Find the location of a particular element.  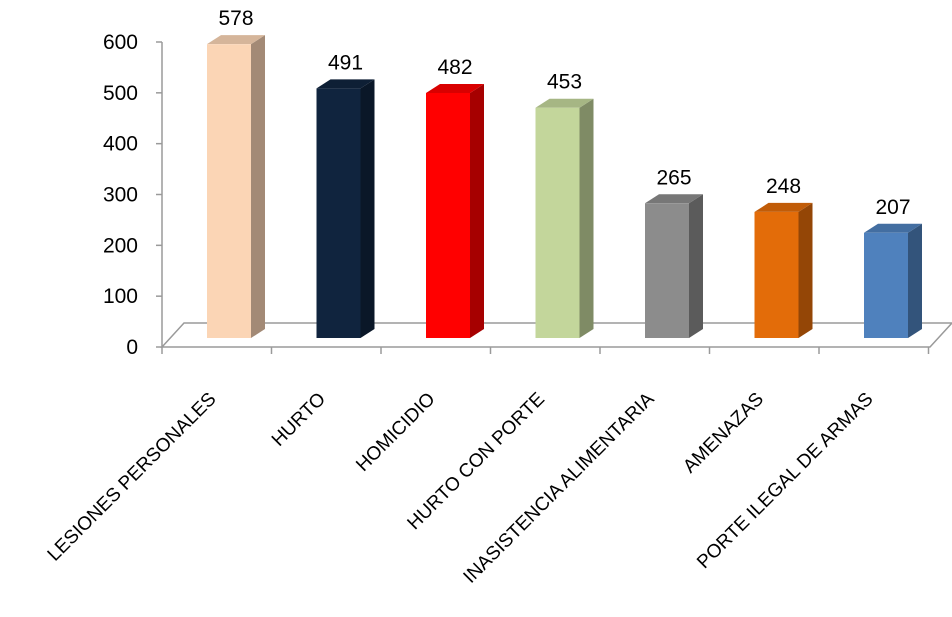

data-label: 207 is located at coordinates (892, 207).